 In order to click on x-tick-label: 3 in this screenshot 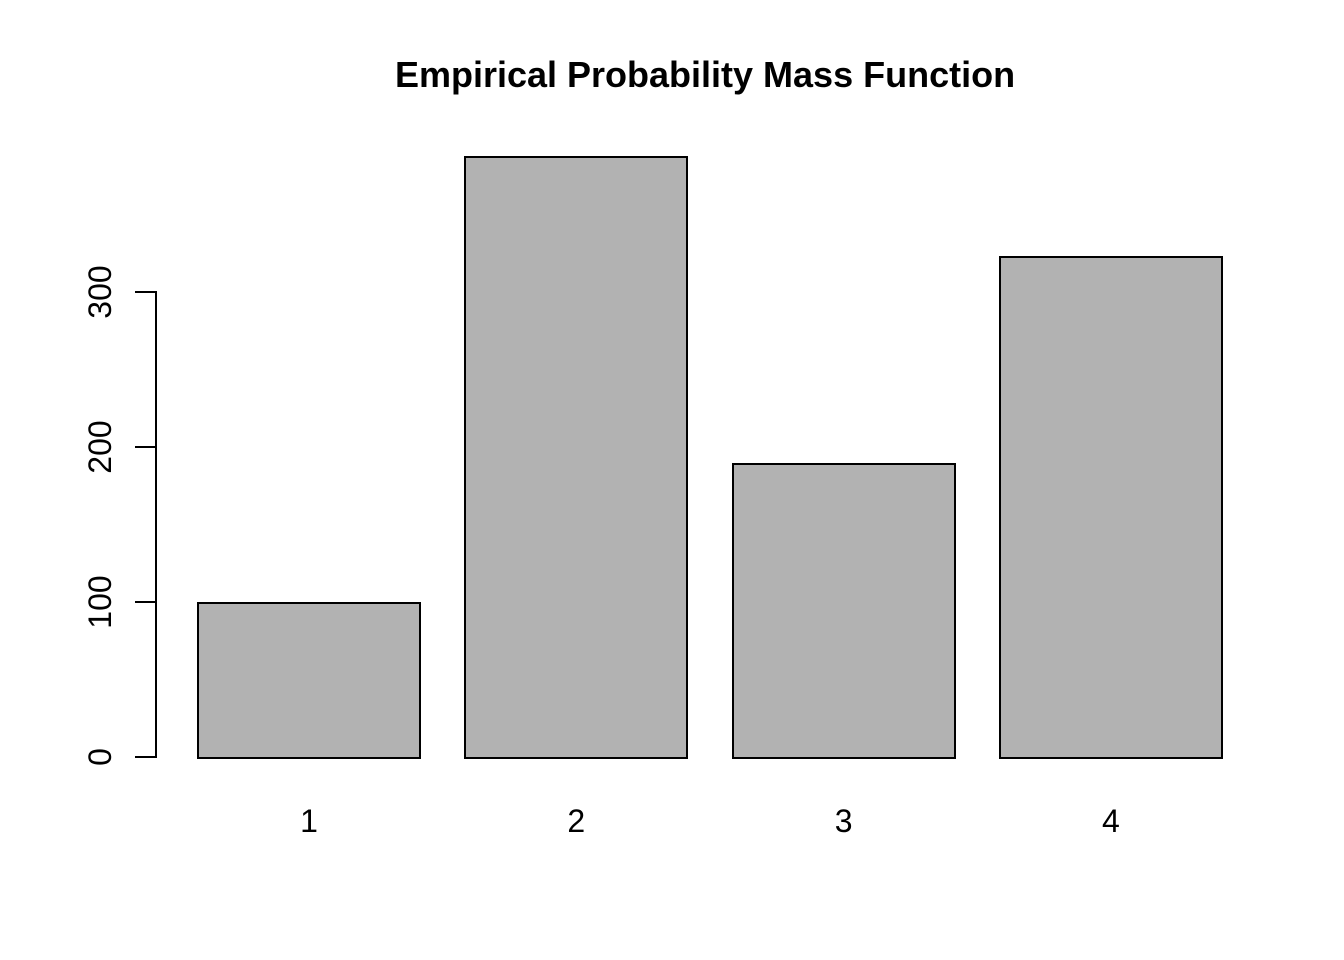, I will do `click(843, 821)`.